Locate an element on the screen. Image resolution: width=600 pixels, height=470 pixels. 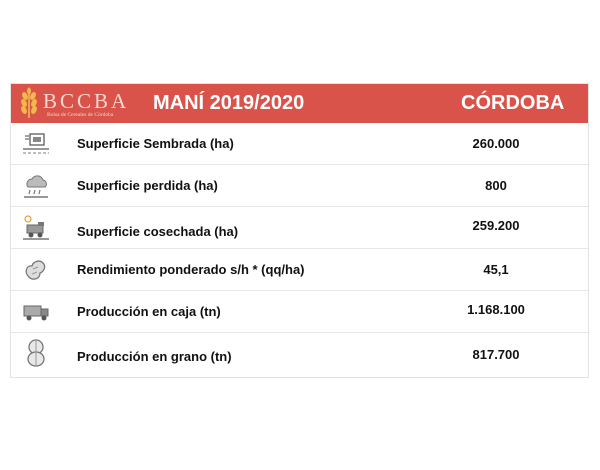
row-label: Superficie cosechada (ha) is located at coordinates (158, 231).